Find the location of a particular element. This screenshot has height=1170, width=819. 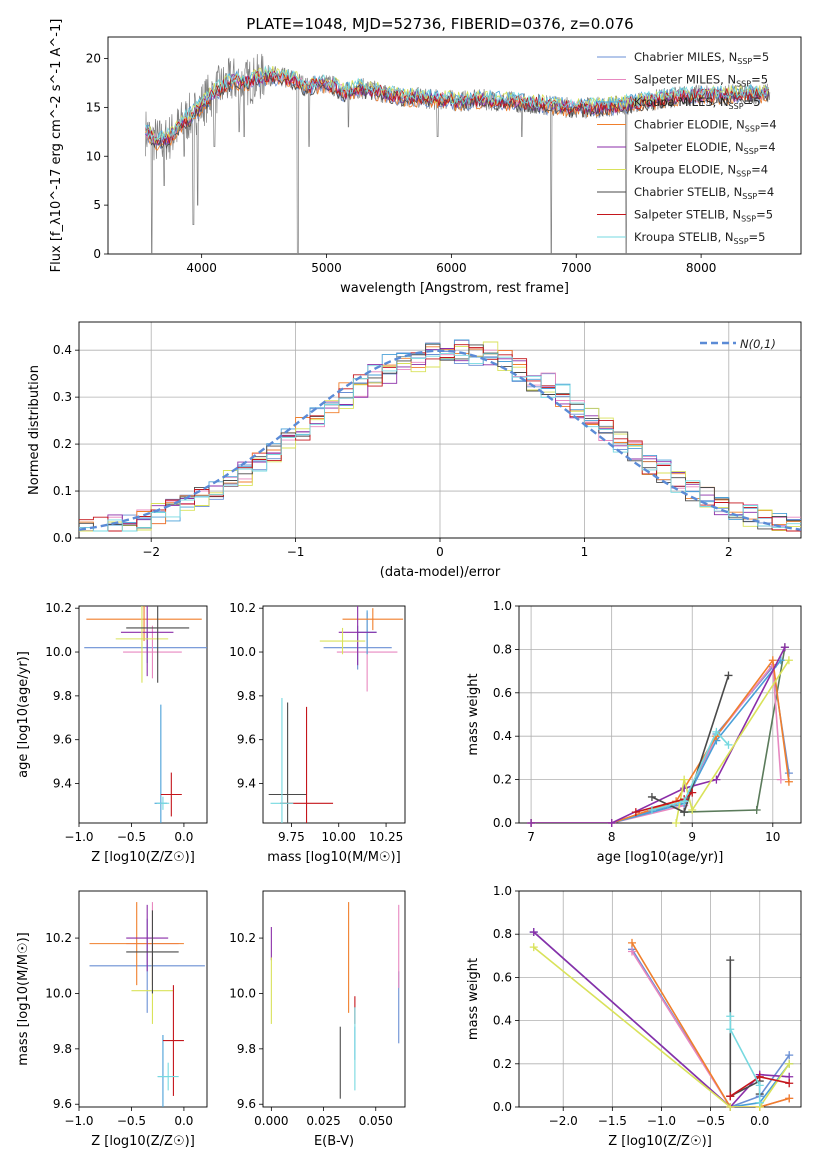

legend-entry: Salpeter ELODIE, NSSP=4 is located at coordinates (705, 148).